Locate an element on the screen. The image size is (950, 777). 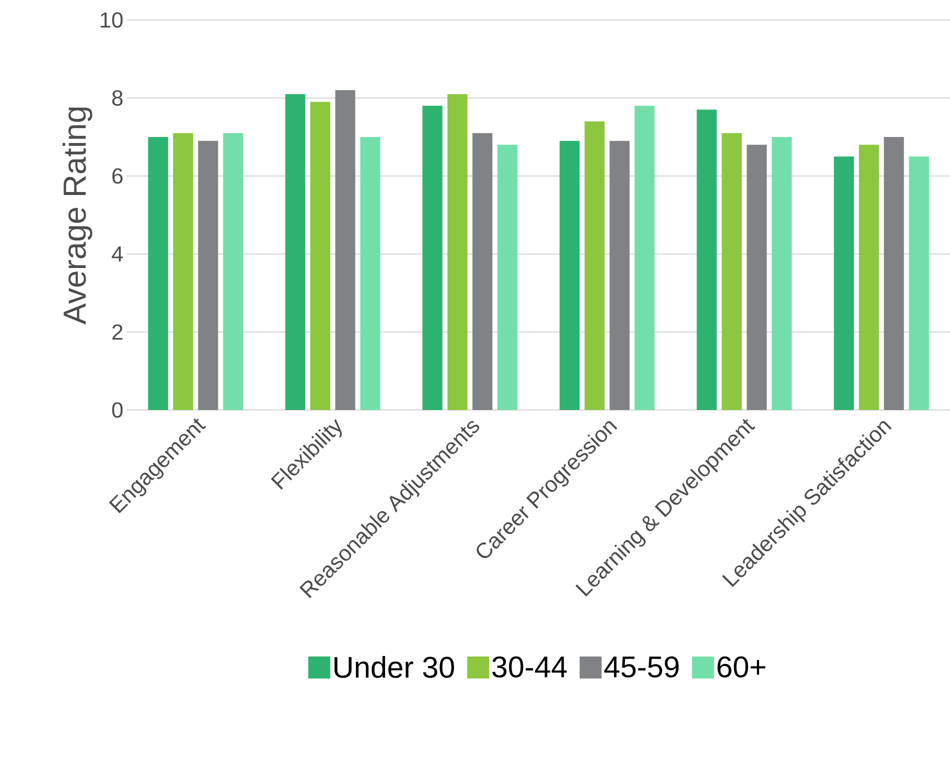
legend-label: 45-59 is located at coordinates (641, 667).